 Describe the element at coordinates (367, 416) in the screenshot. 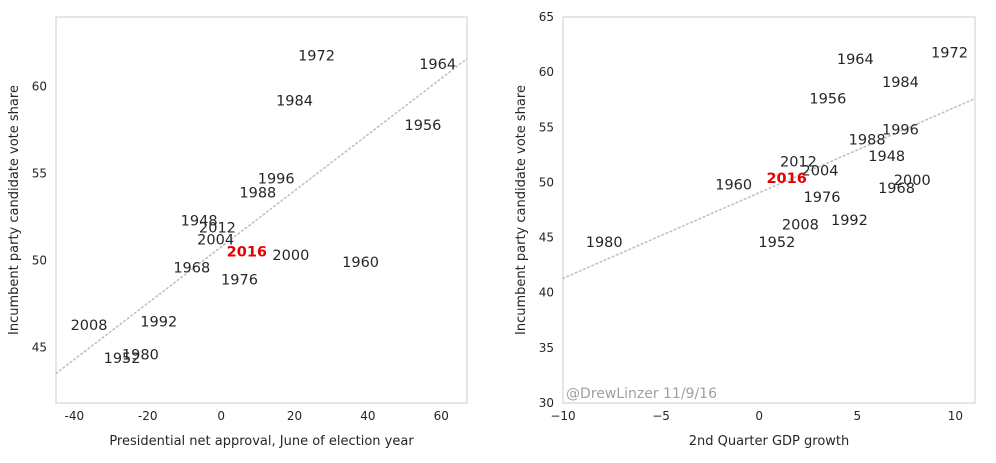

I see `x-tick-label: 40` at that location.